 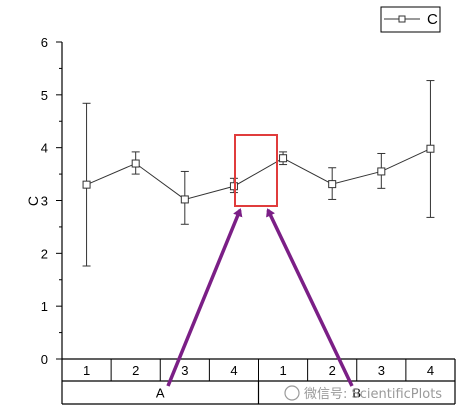 I want to click on data-points, so click(x=258, y=174).